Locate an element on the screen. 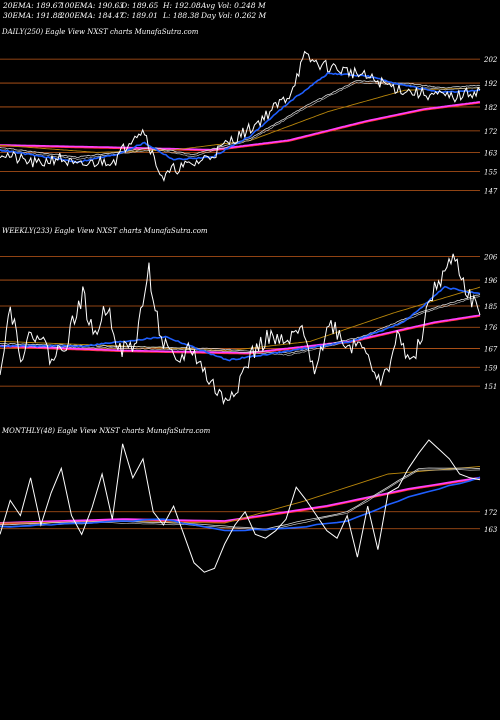 The width and height of the screenshot is (500, 720). daily-level-label: 172 is located at coordinates (491, 132).